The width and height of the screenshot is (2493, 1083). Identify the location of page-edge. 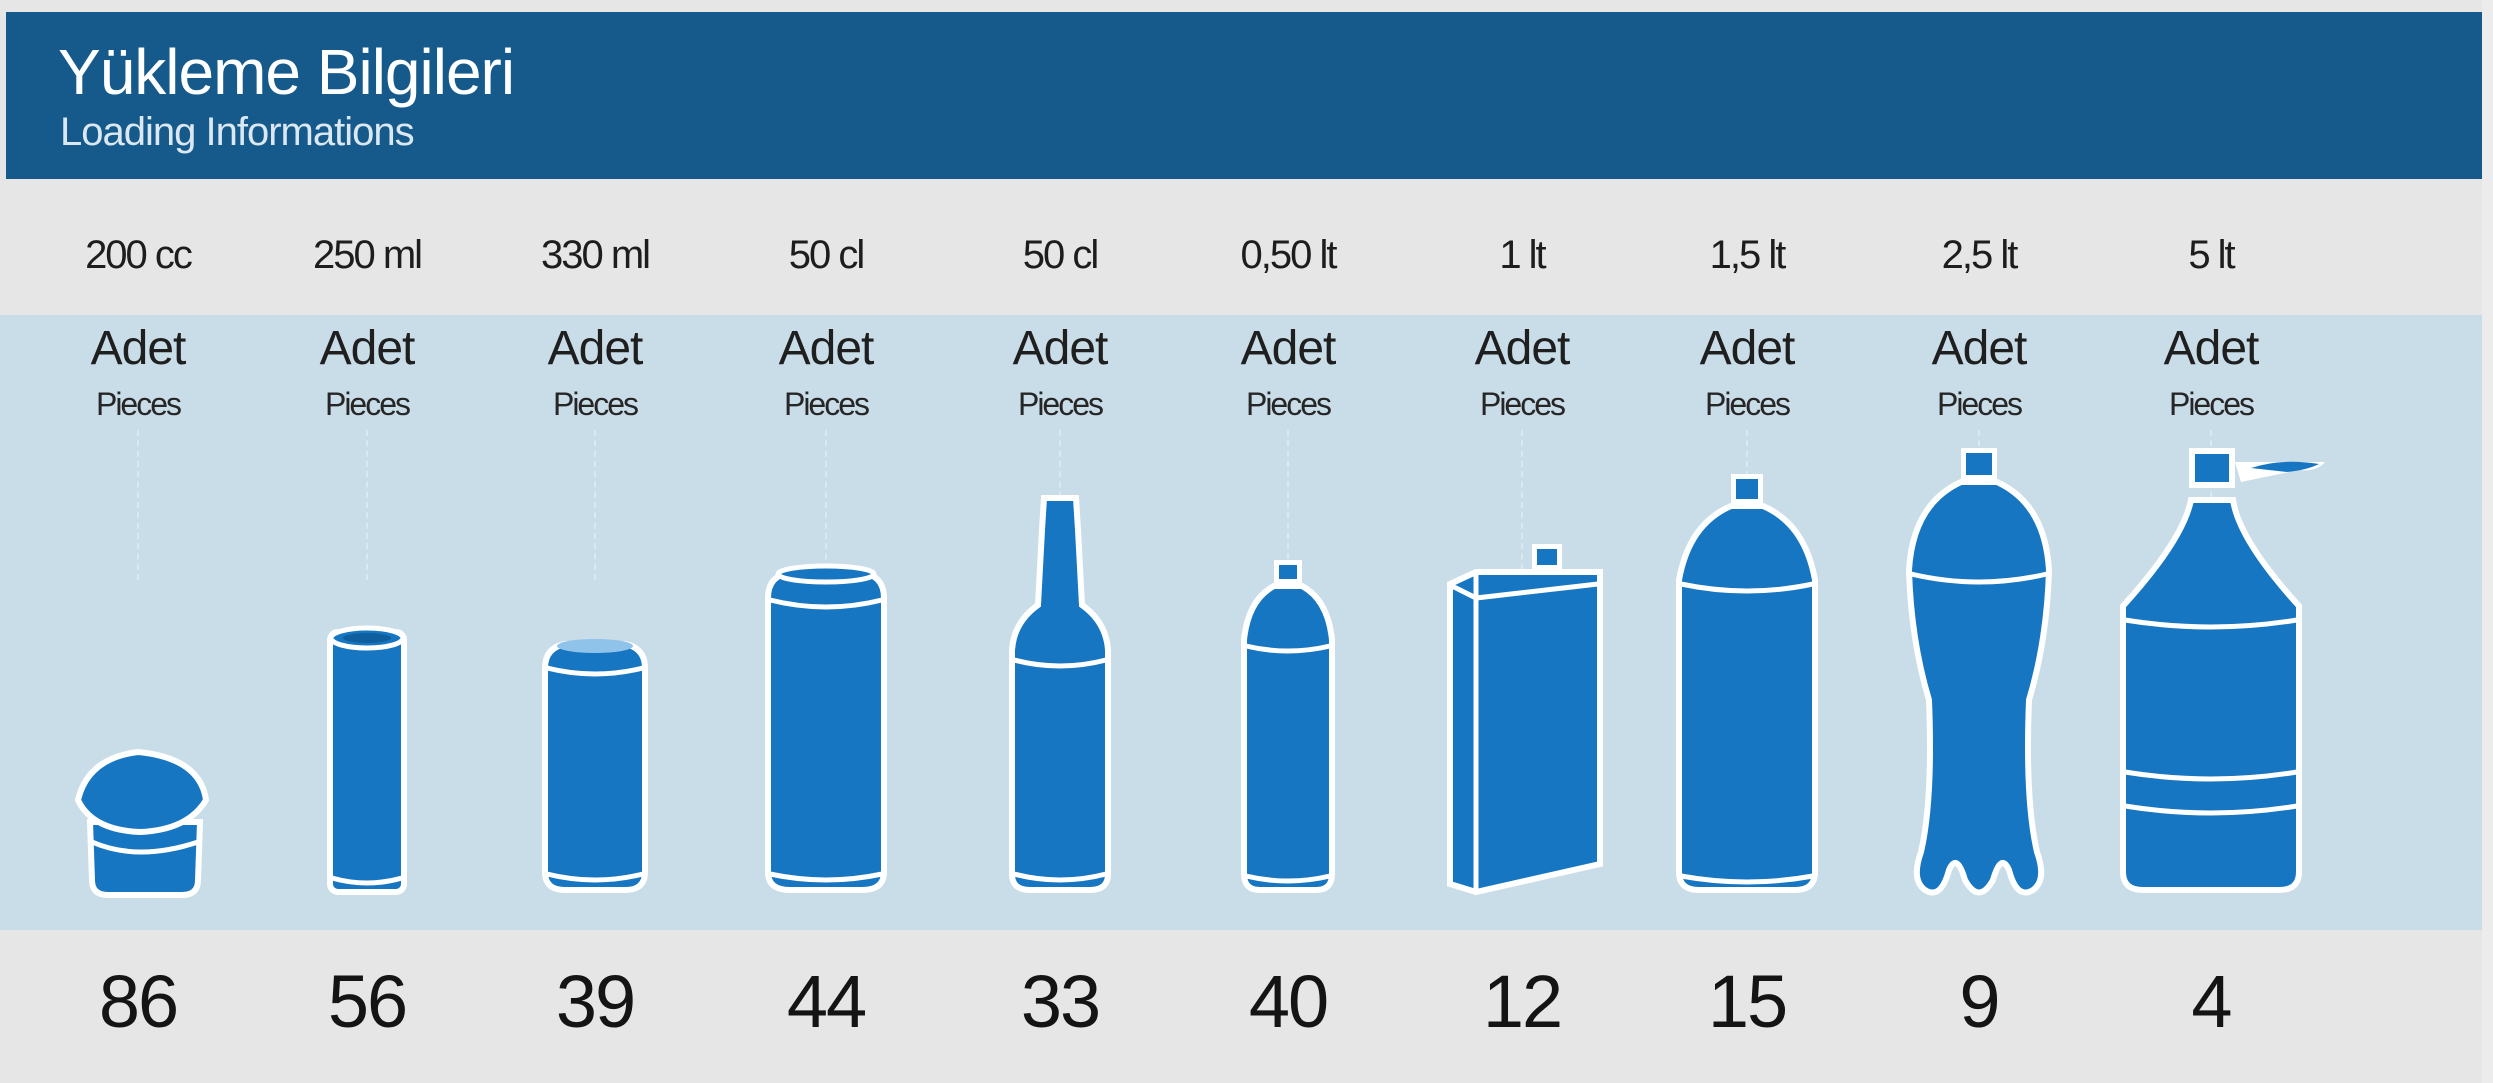
(2487, 541).